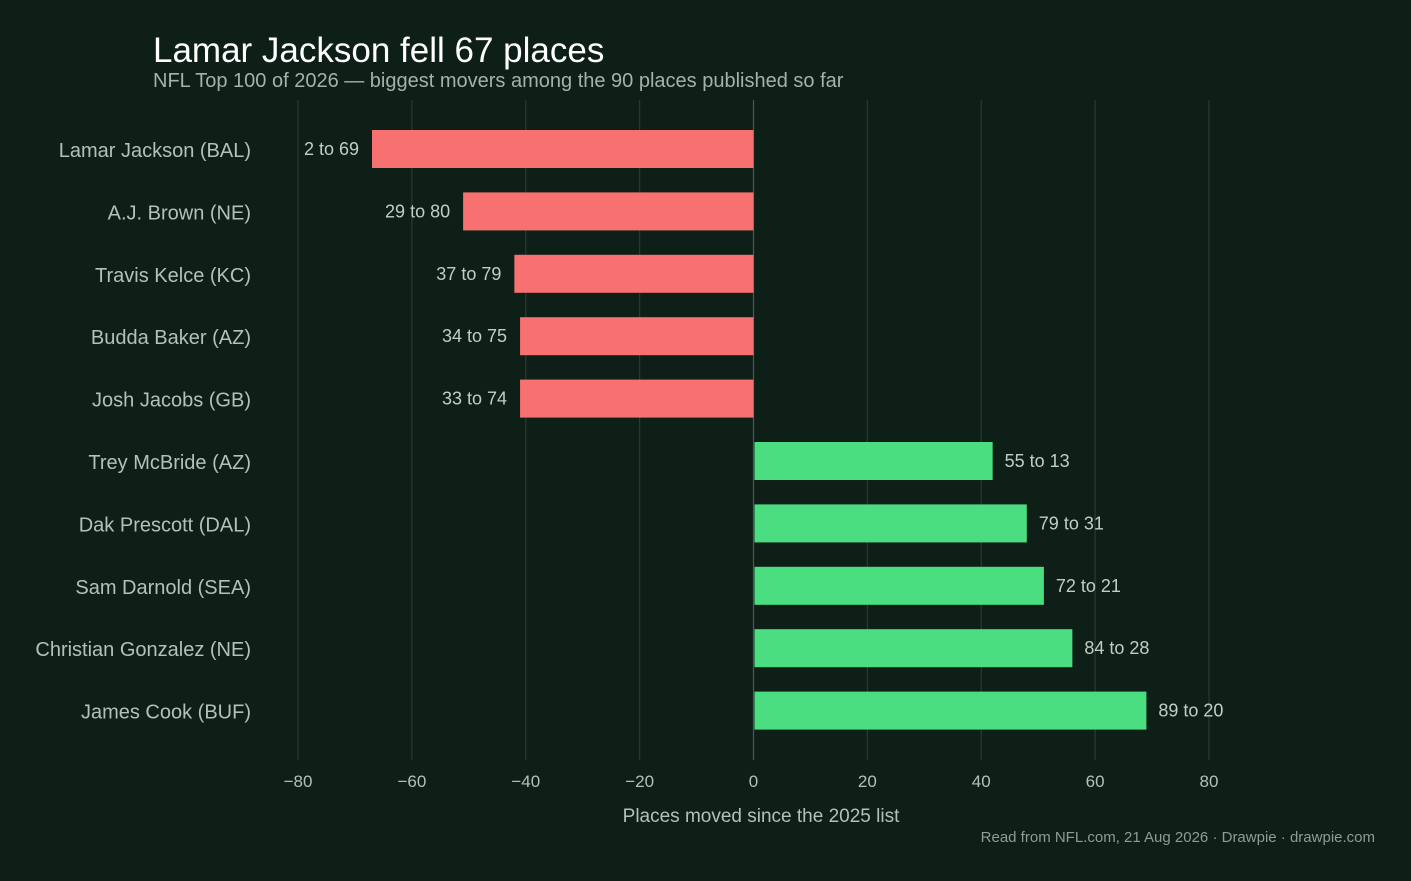 The height and width of the screenshot is (881, 1411). What do you see at coordinates (525, 781) in the screenshot?
I see `x-tick-label: −40` at bounding box center [525, 781].